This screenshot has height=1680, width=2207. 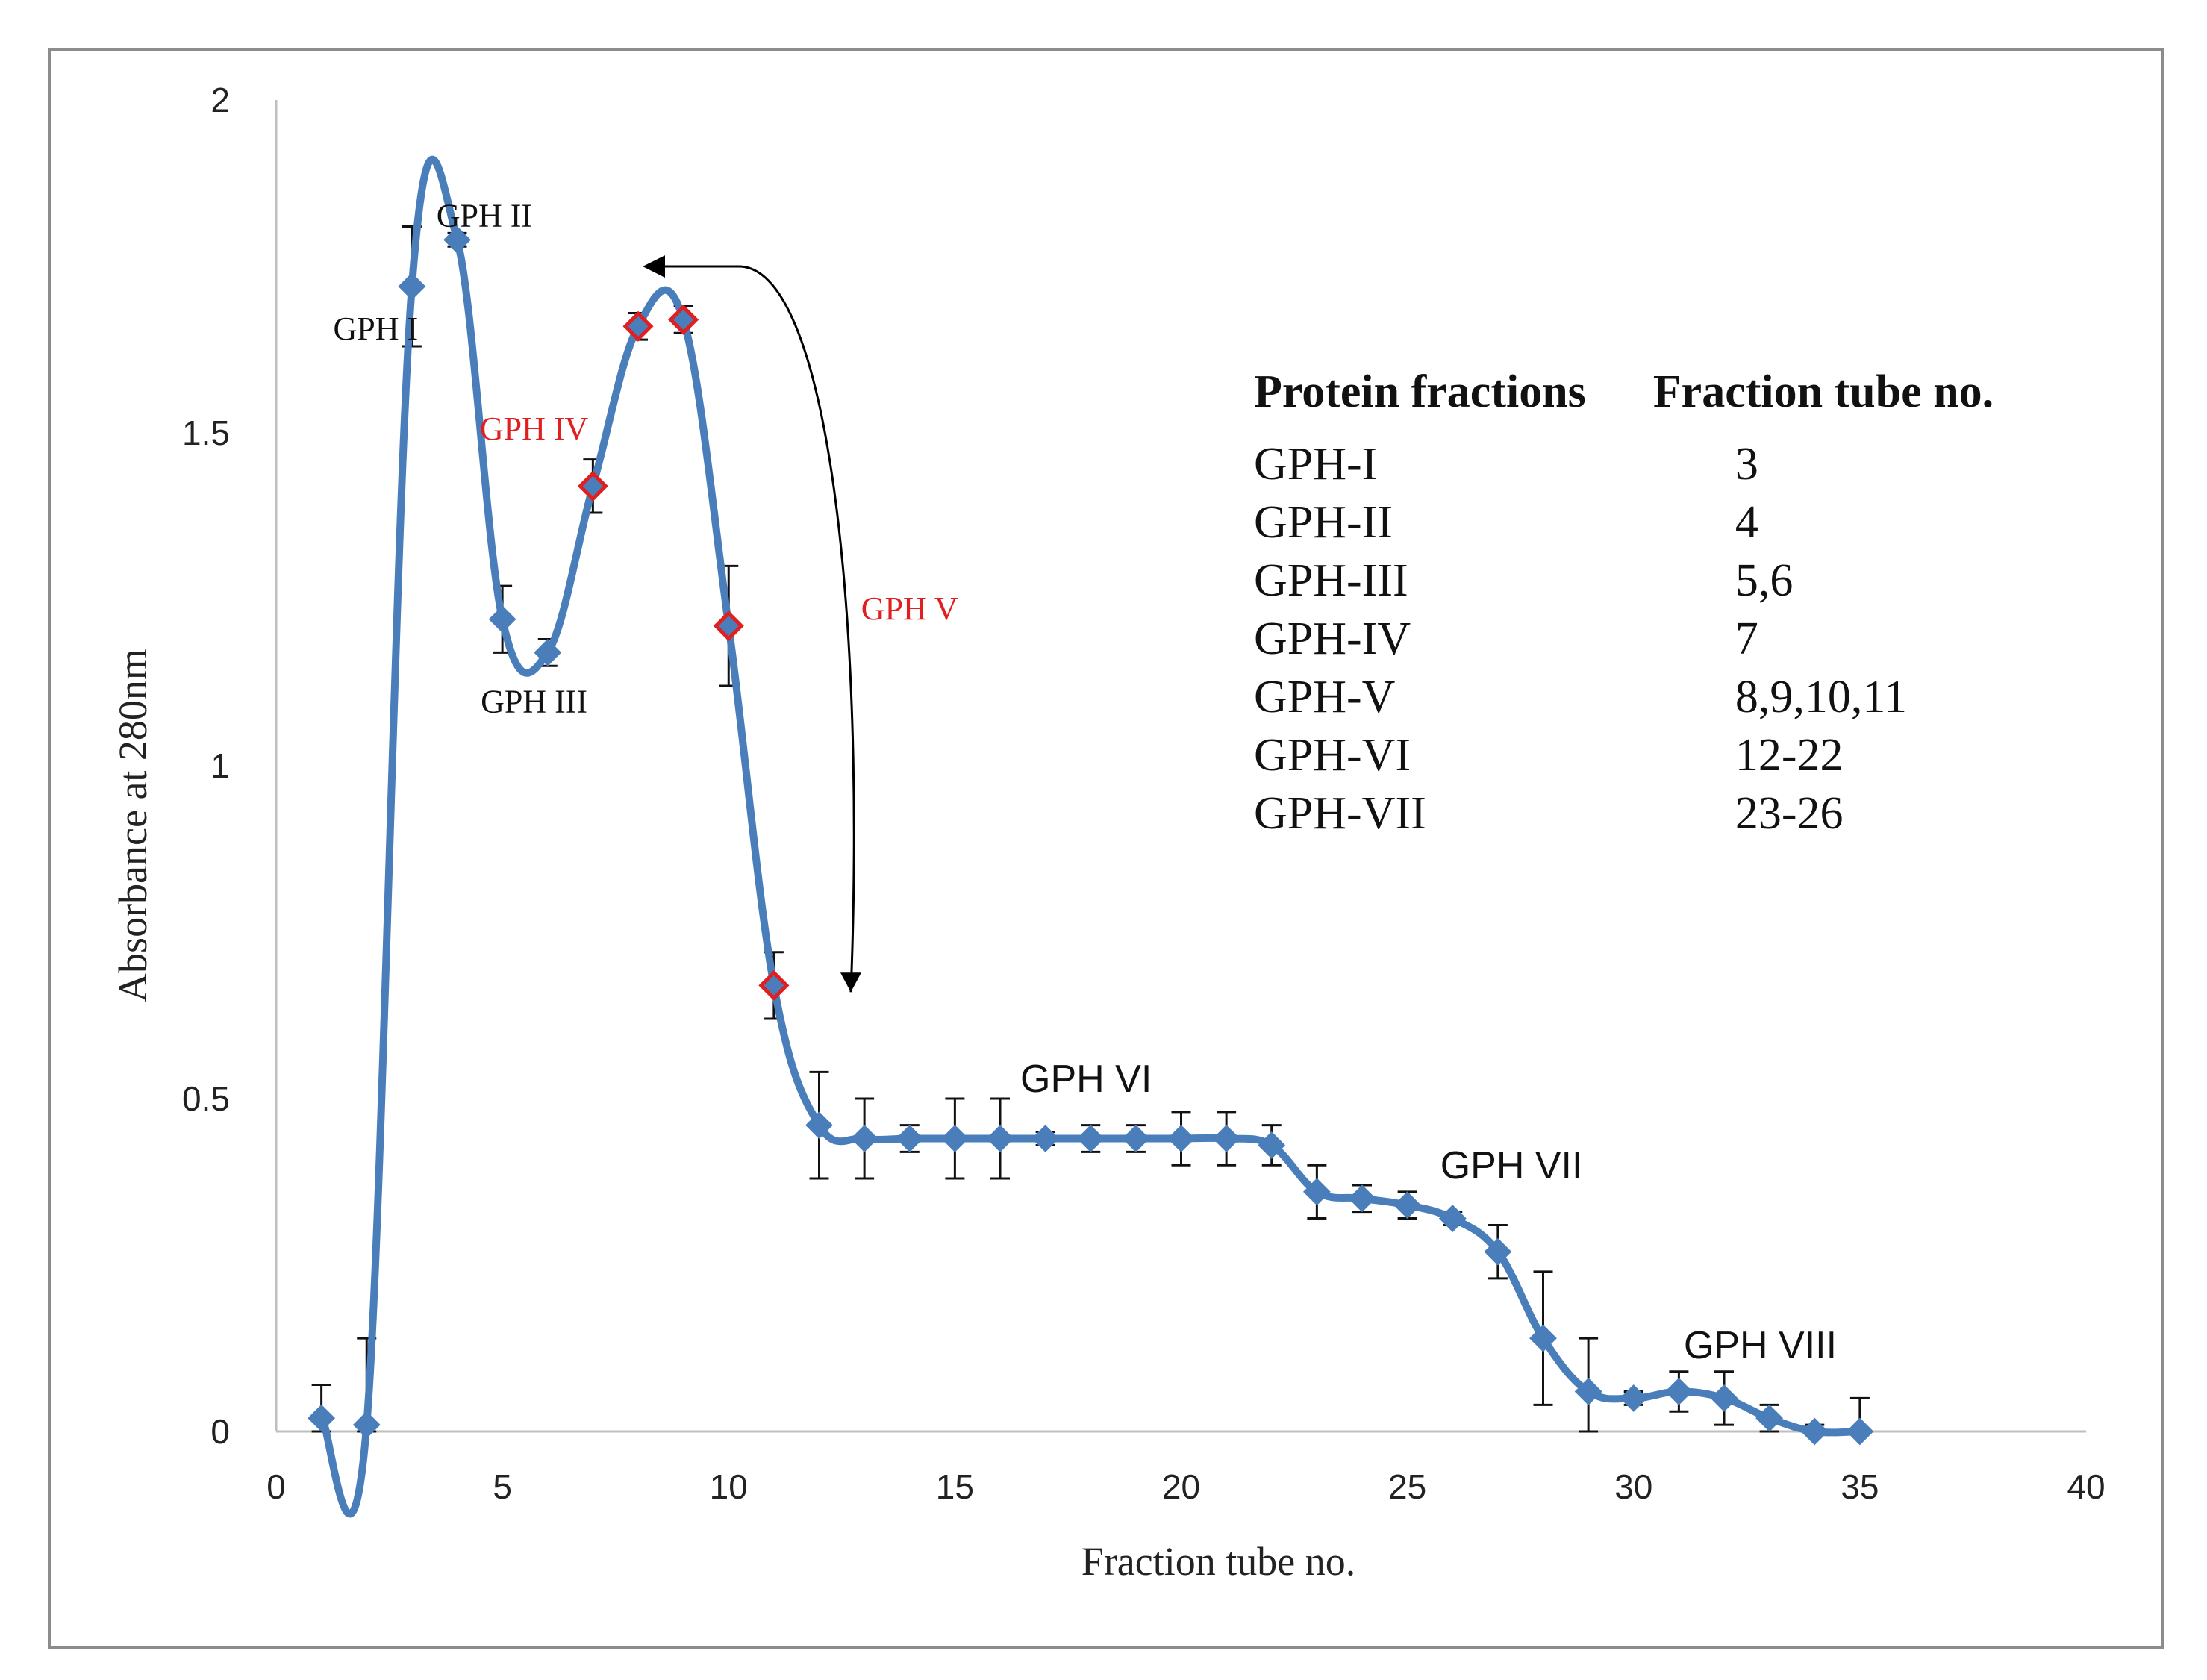 What do you see at coordinates (1407, 1486) in the screenshot?
I see `x-tick-label: 25` at bounding box center [1407, 1486].